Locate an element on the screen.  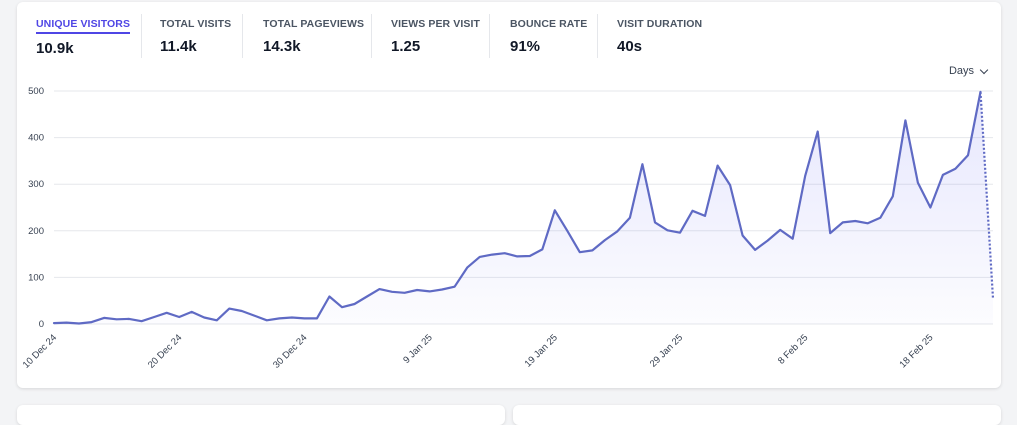
metric-label: TOTAL VISITS is located at coordinates (196, 24).